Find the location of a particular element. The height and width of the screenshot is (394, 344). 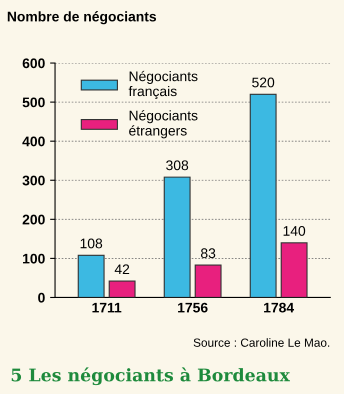

y-tick-label: 600 is located at coordinates (33, 63).